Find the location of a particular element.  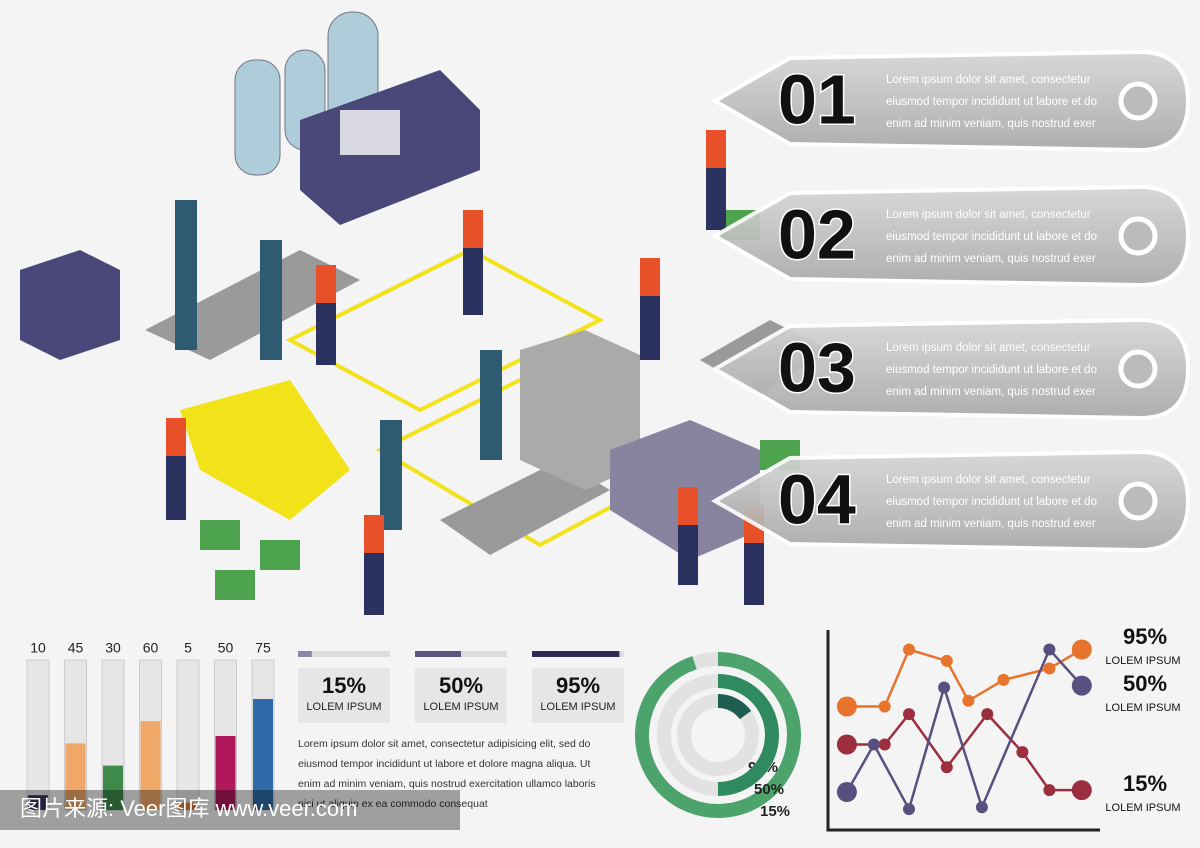

bar-label: 5 is located at coordinates (188, 648).